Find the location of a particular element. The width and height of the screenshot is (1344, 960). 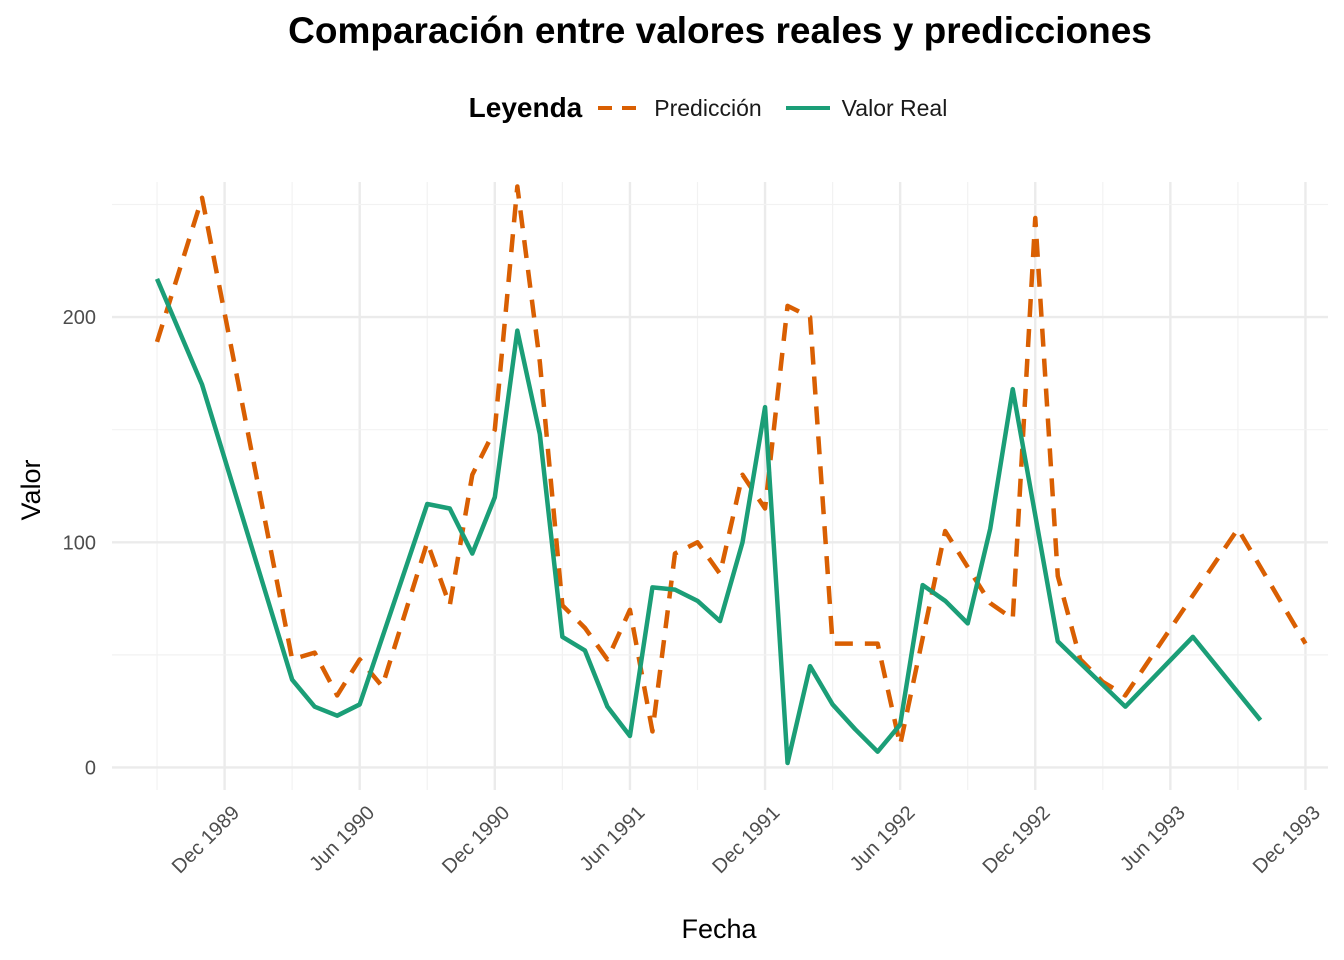

legend-item-valor-real: Valor Real is located at coordinates (866, 108).